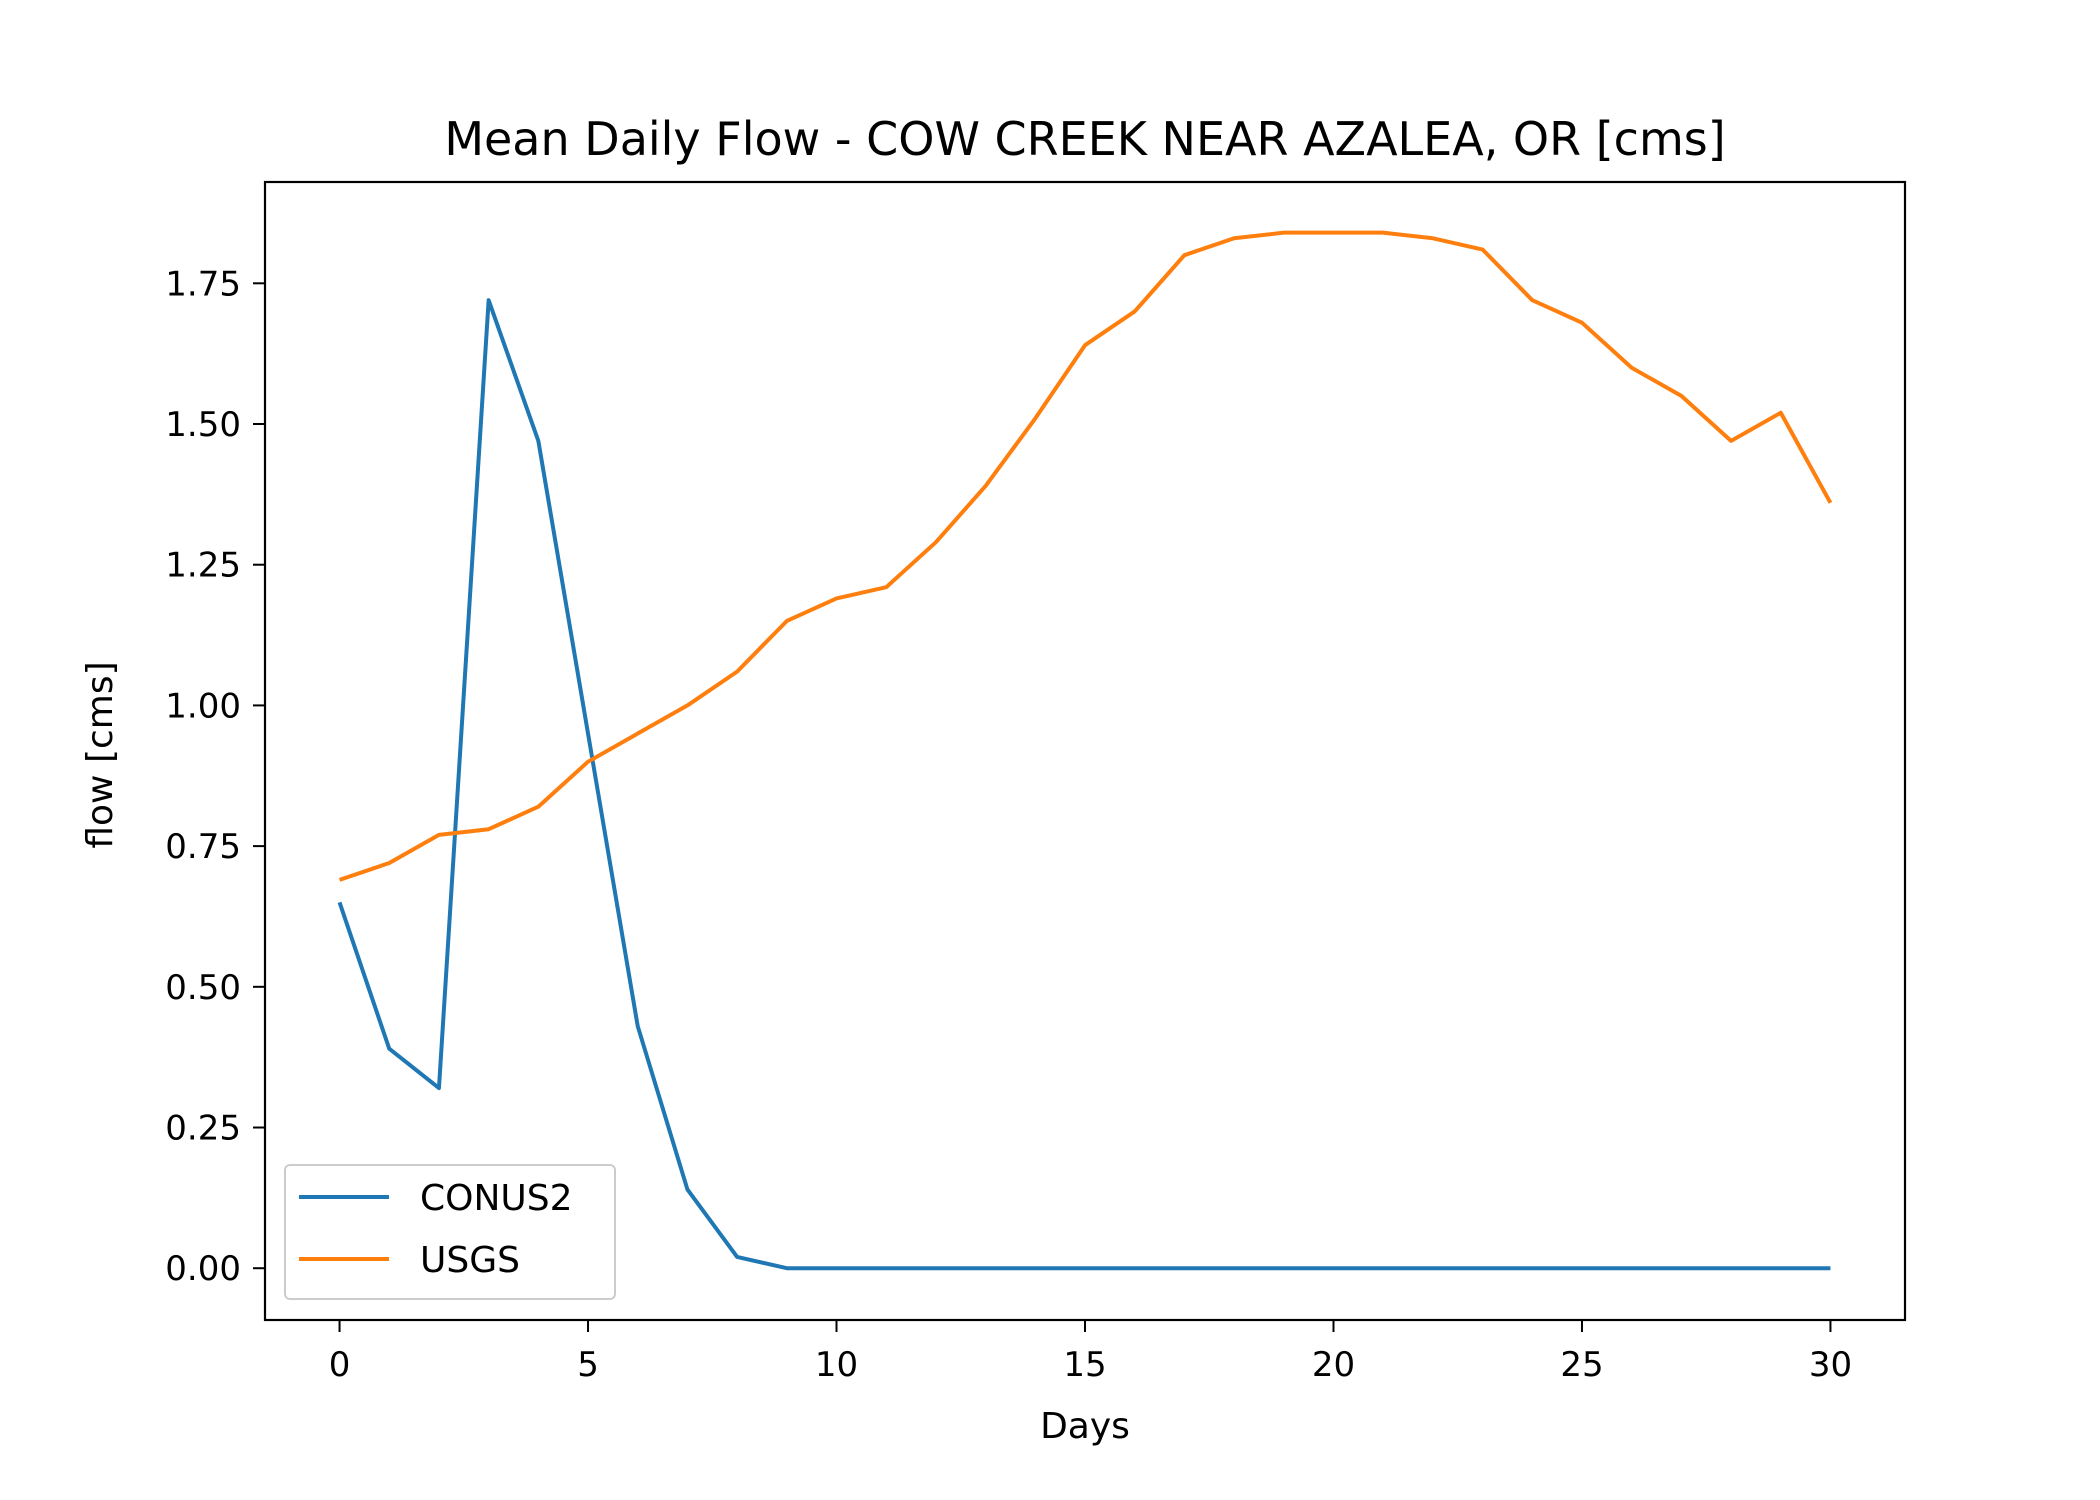  What do you see at coordinates (496, 1198) in the screenshot?
I see `legend-label-conus2: CONUS2` at bounding box center [496, 1198].